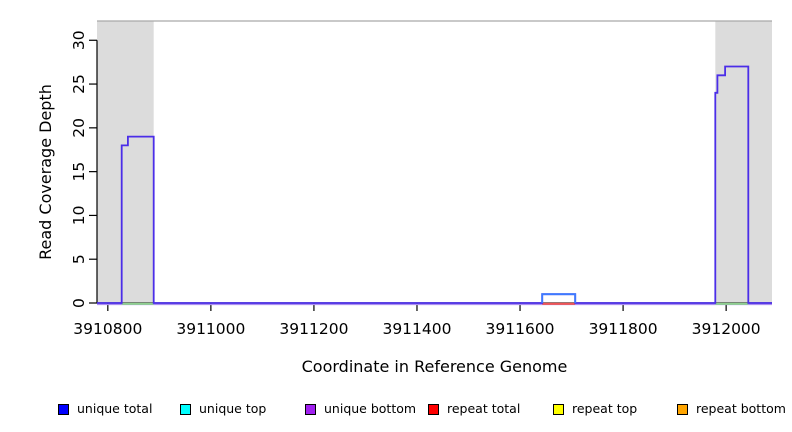 Image resolution: width=792 pixels, height=432 pixels. I want to click on x-axis-title: Coordinate in Reference Genome, so click(434, 366).